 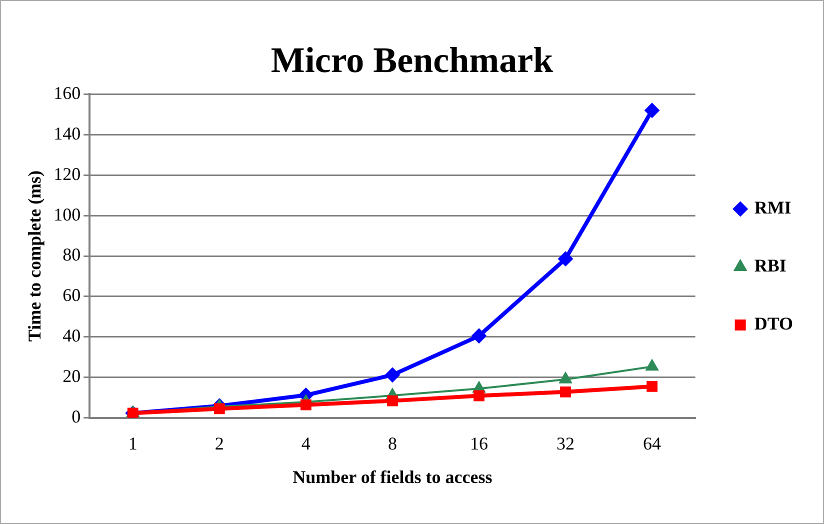 I want to click on x-tick-label: 8, so click(x=392, y=443).